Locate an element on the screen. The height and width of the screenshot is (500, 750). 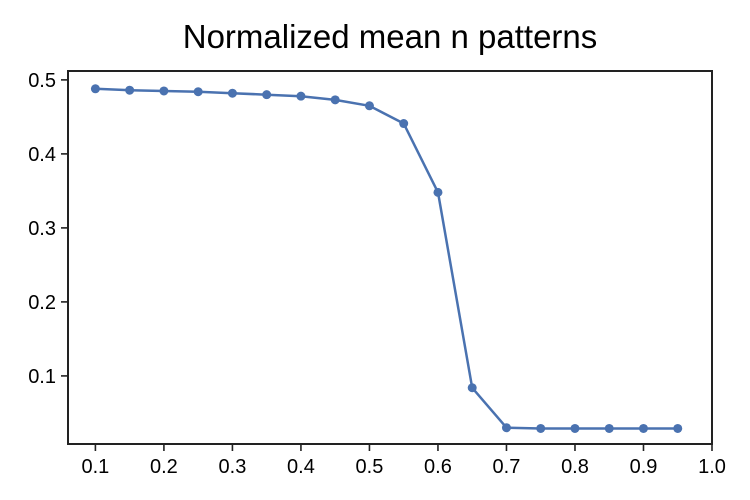
x-tick-label: 0.7 is located at coordinates (507, 467).